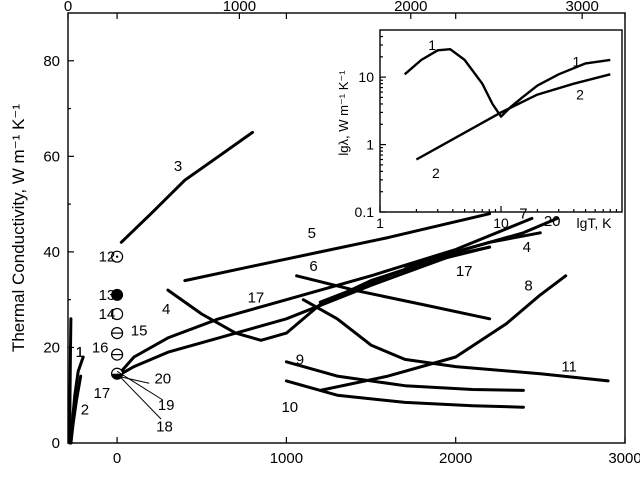  I want to click on top-axis-tick-label: 0, so click(68, 7).